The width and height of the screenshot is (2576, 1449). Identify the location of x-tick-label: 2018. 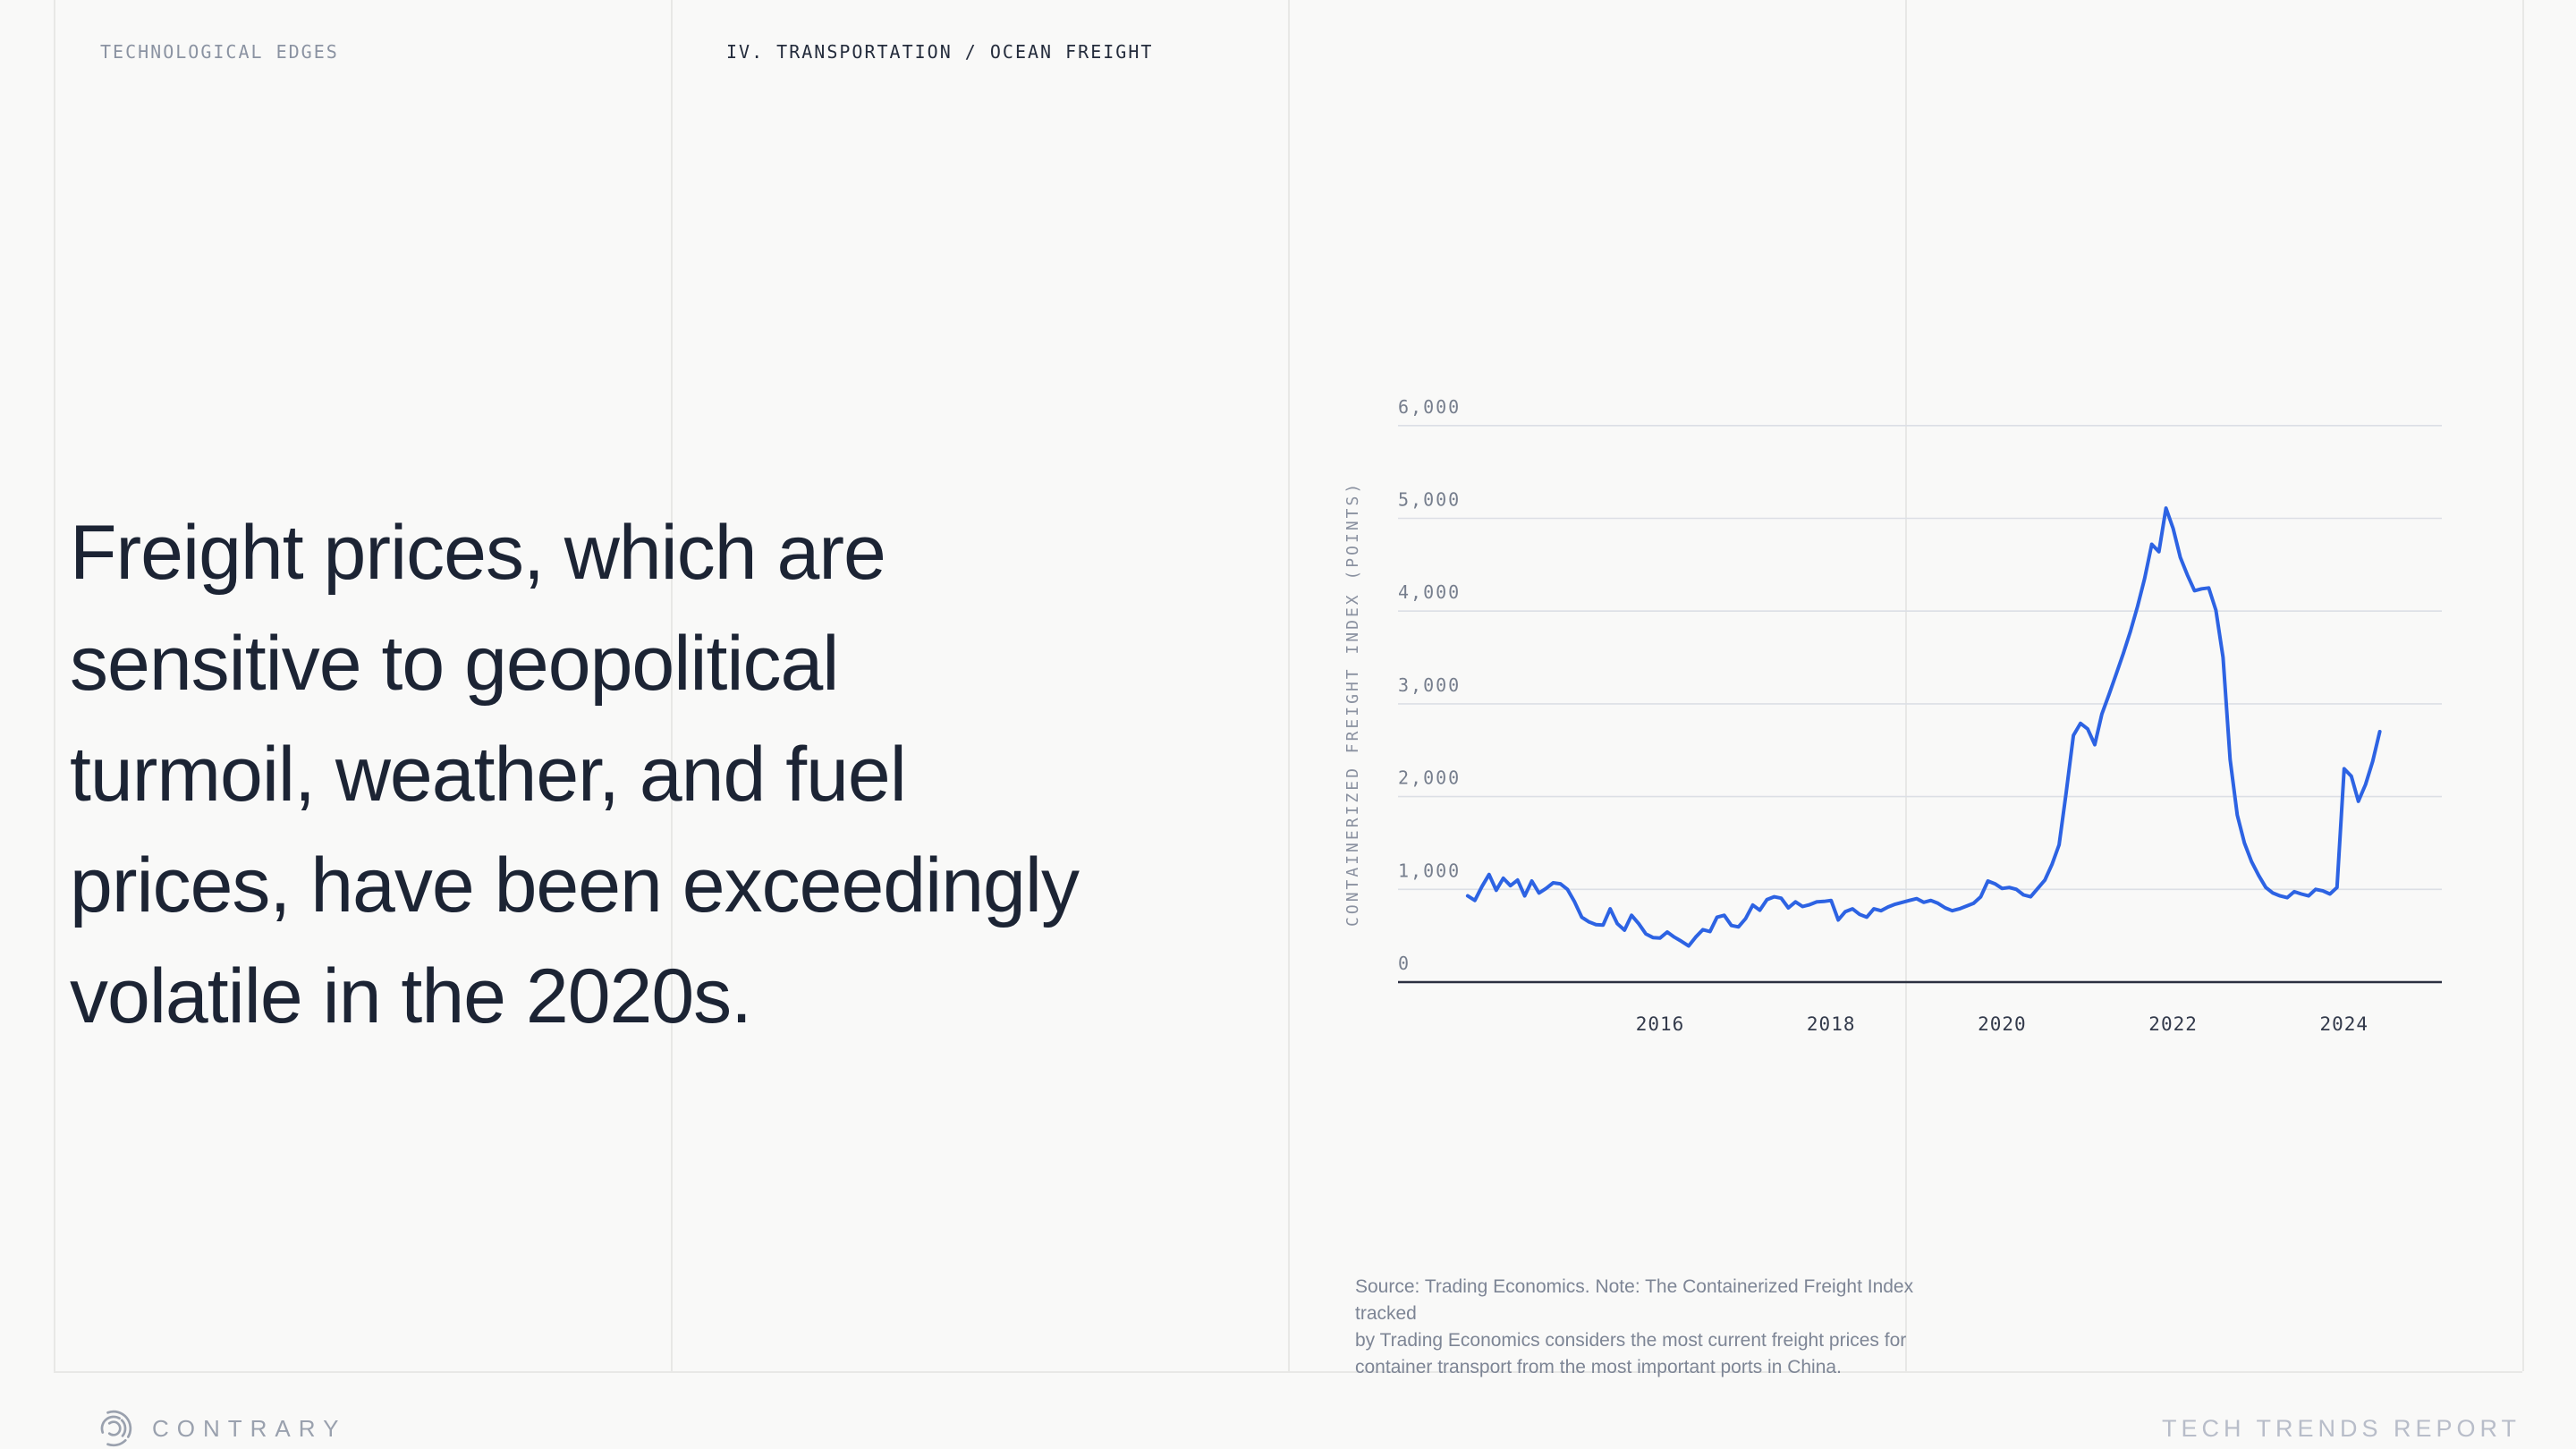
(1831, 1024).